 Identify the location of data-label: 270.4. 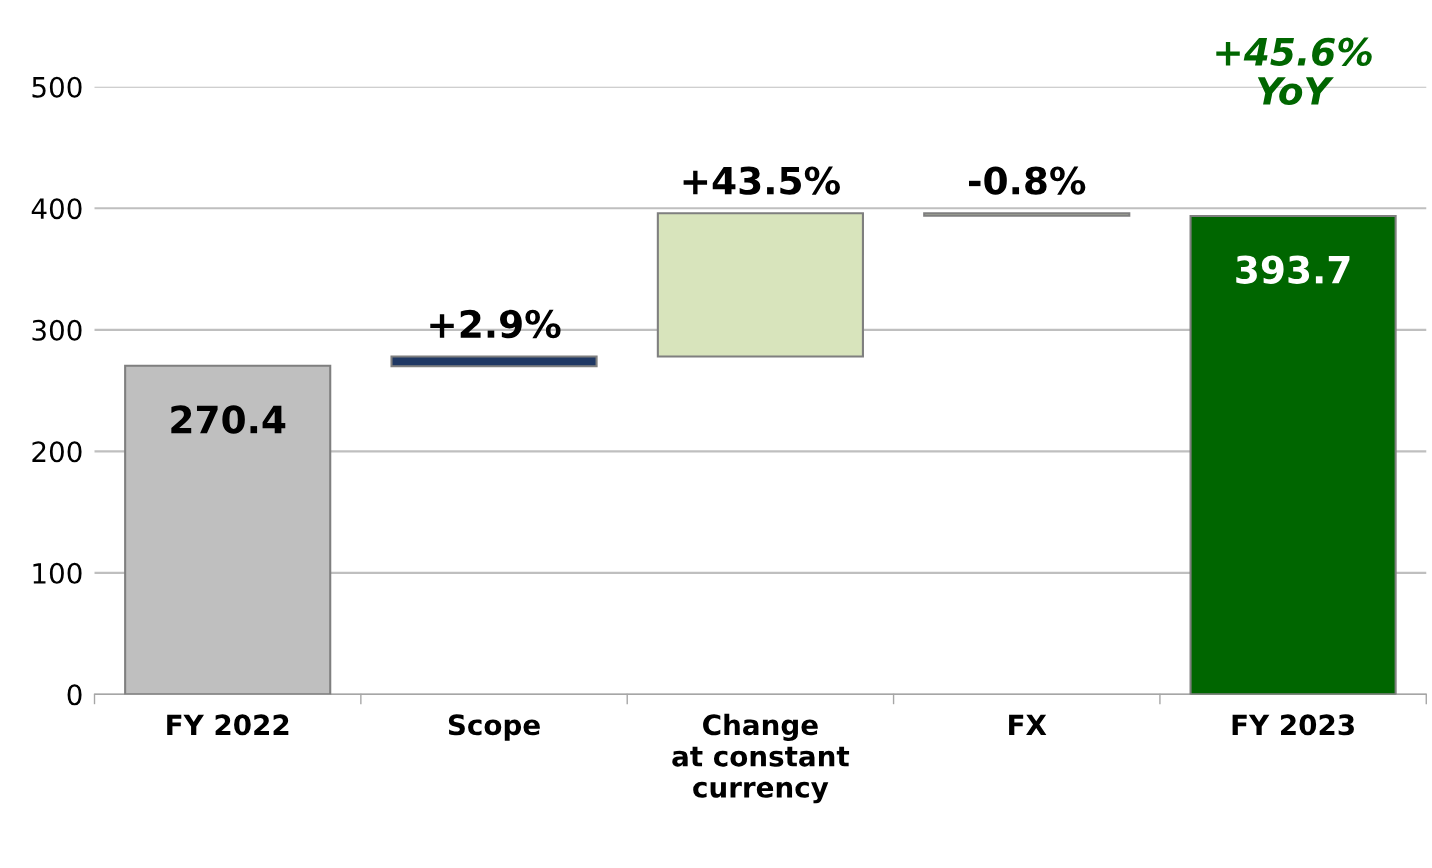
(228, 419).